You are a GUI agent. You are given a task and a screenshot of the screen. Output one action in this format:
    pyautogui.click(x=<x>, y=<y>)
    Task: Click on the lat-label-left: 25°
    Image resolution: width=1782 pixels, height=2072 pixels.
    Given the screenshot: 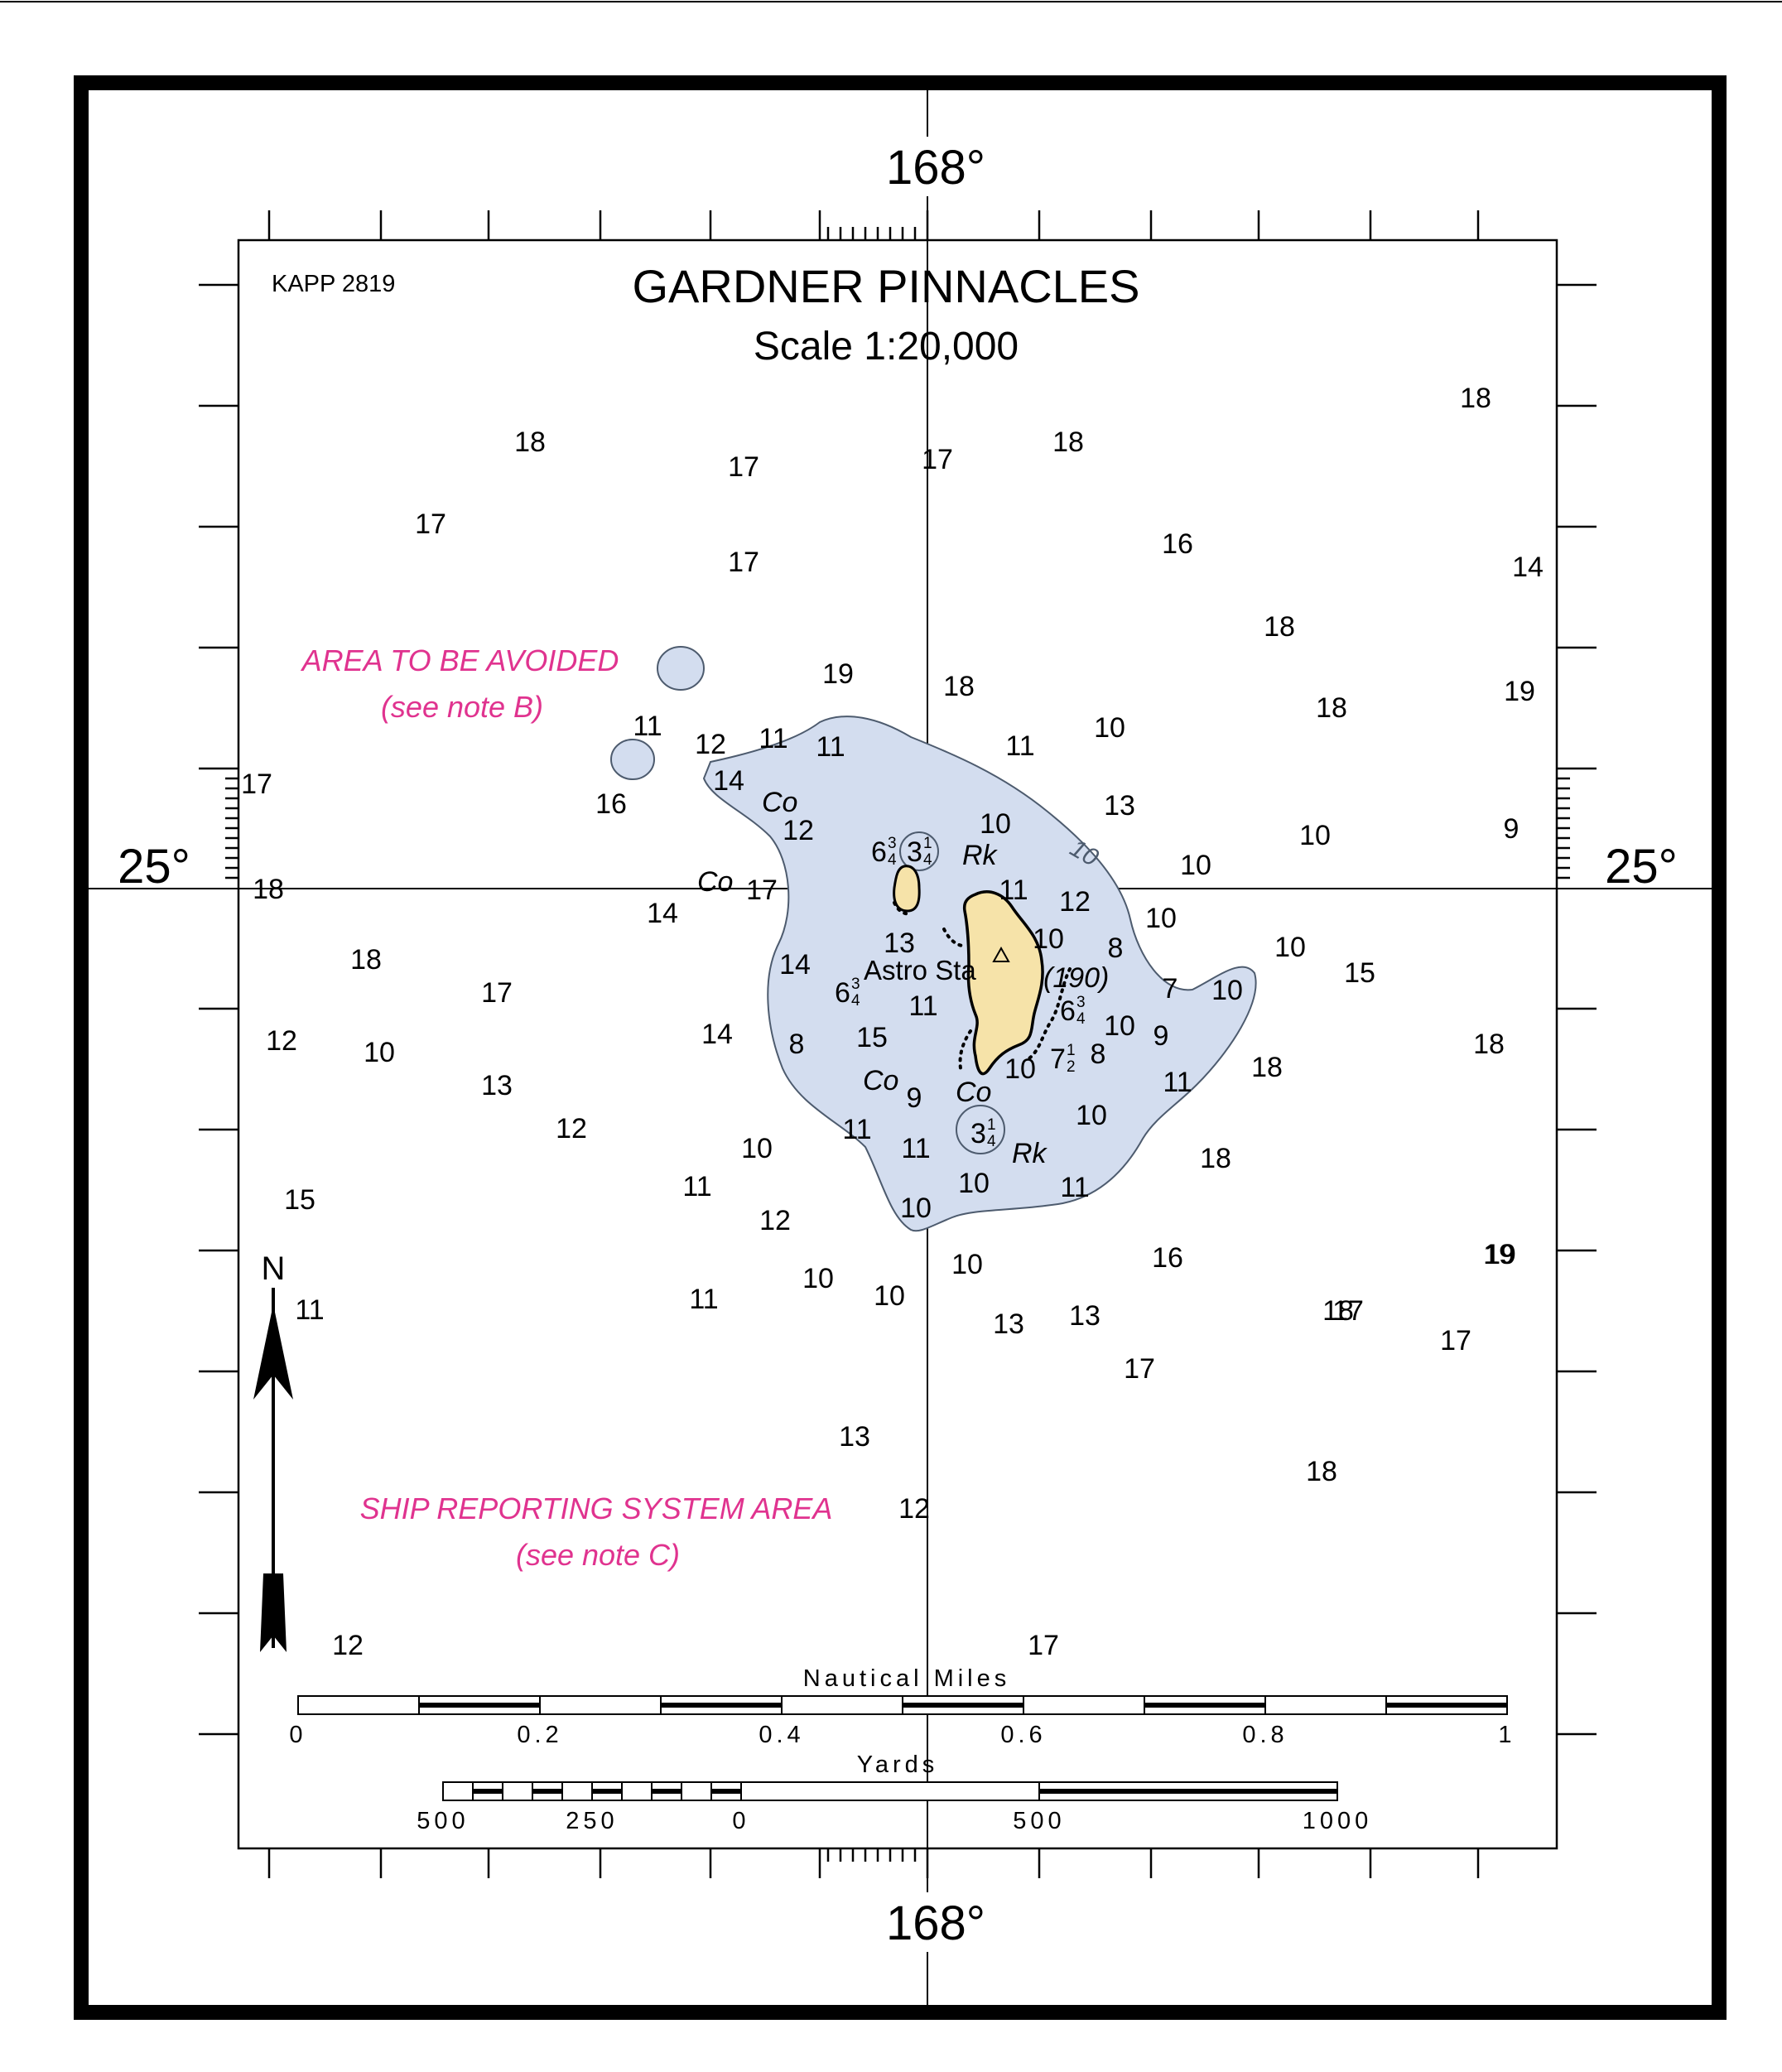 What is the action you would take?
    pyautogui.click(x=154, y=867)
    